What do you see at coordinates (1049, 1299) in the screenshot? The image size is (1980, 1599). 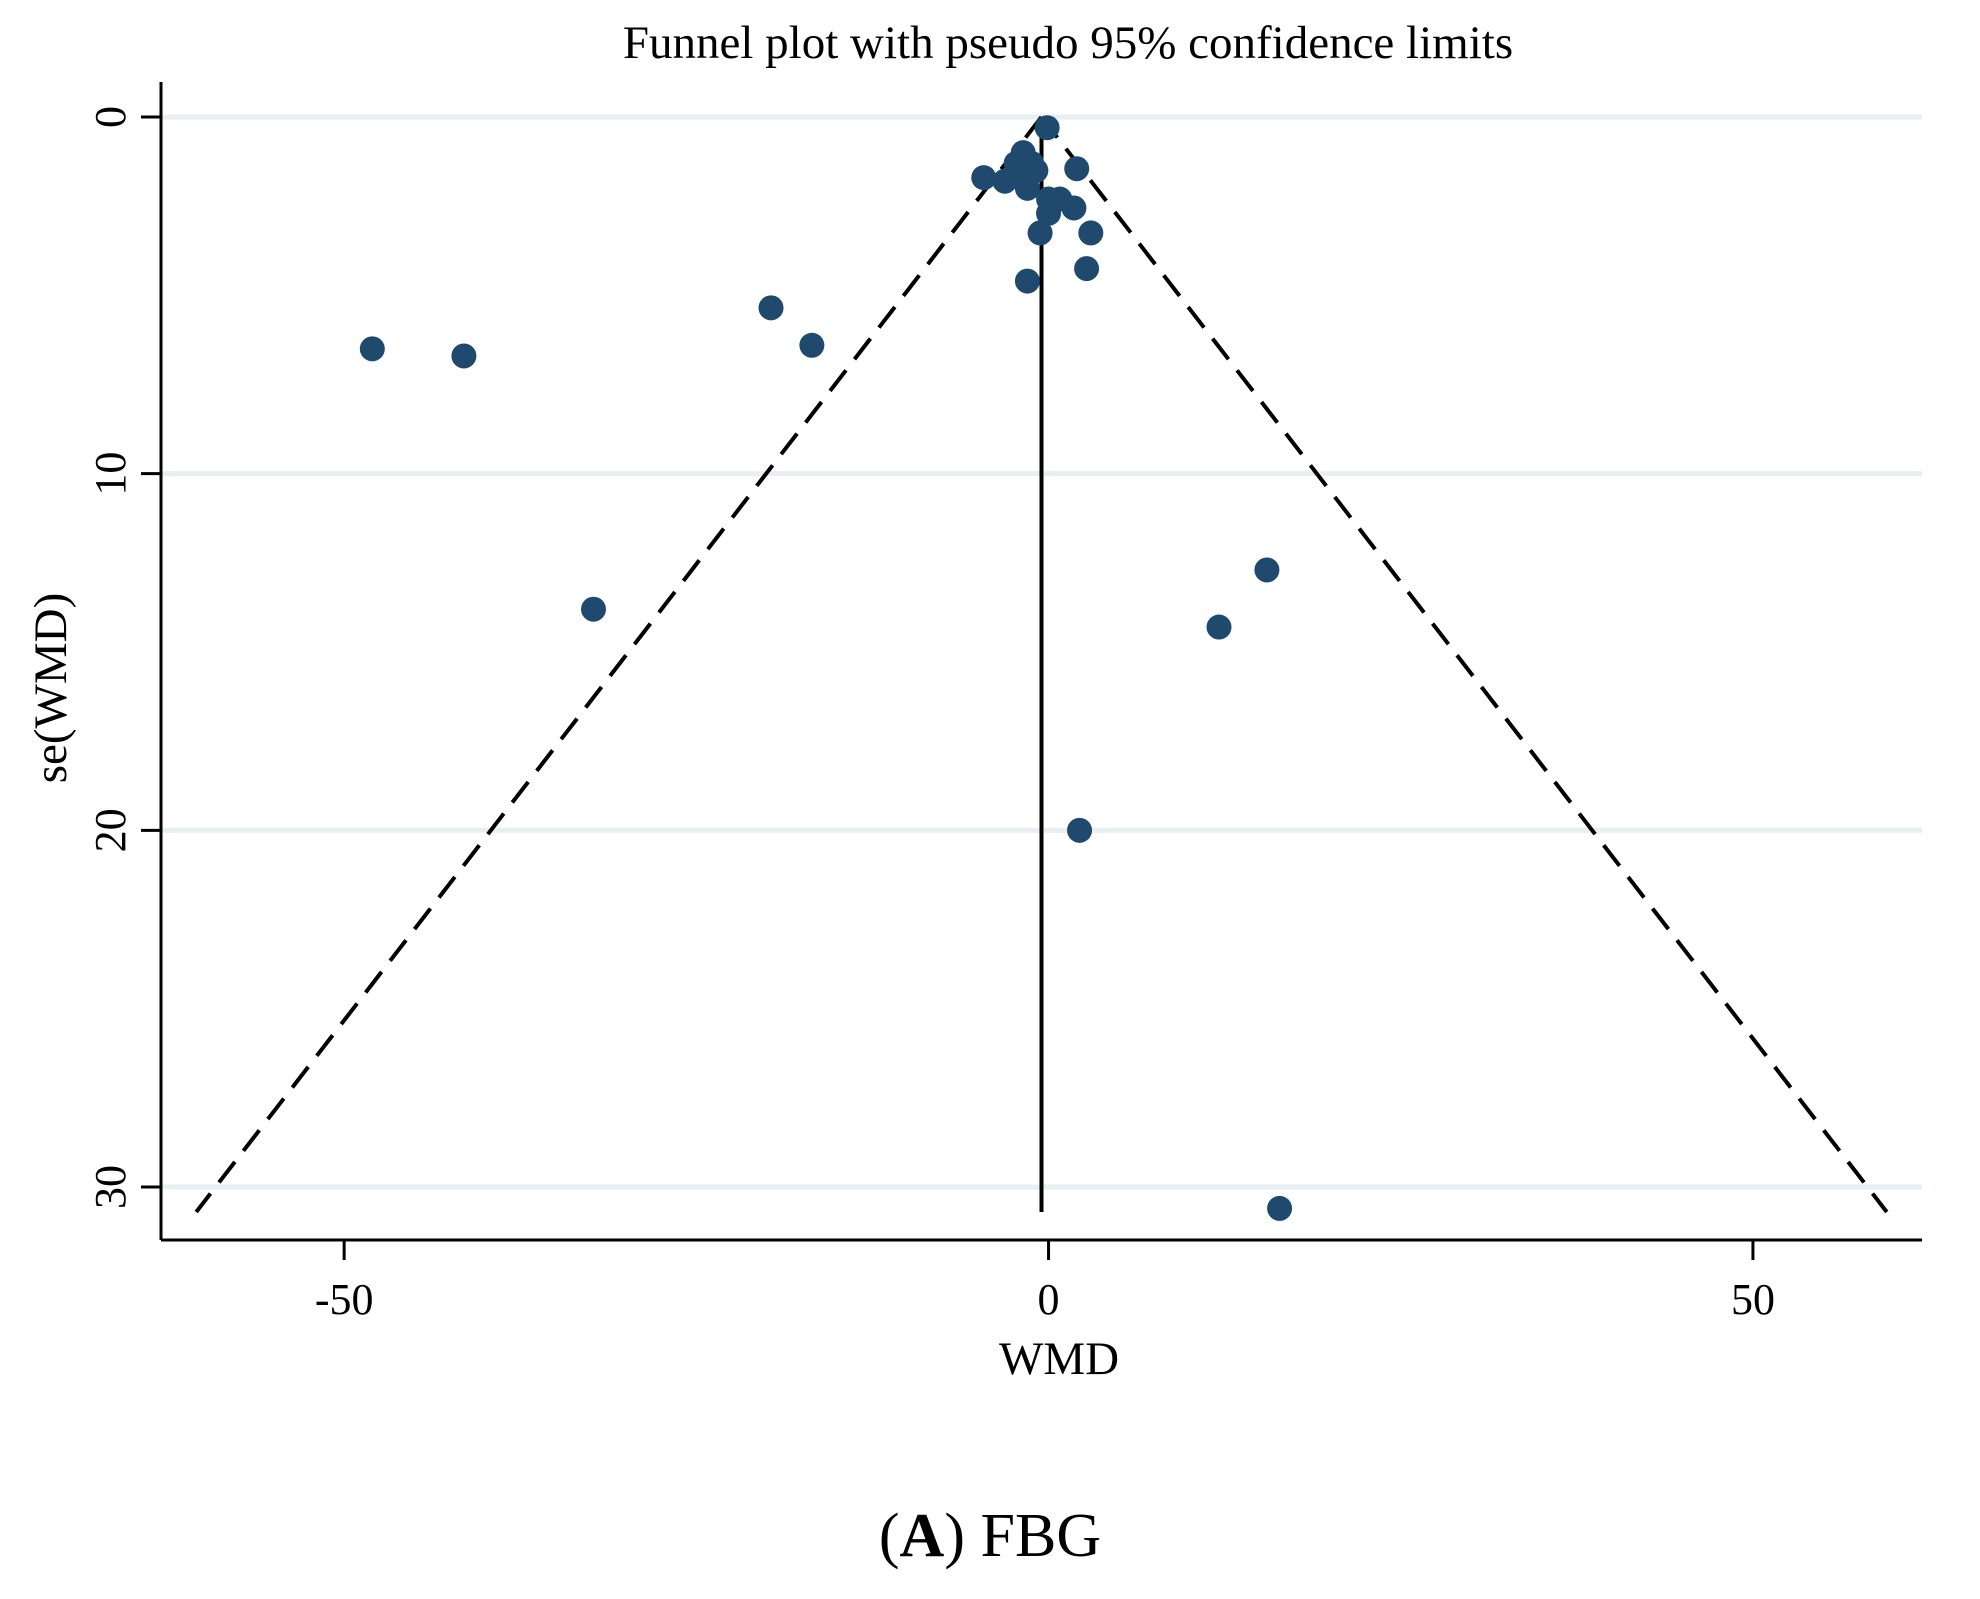 I see `x-tick-label-0: 0` at bounding box center [1049, 1299].